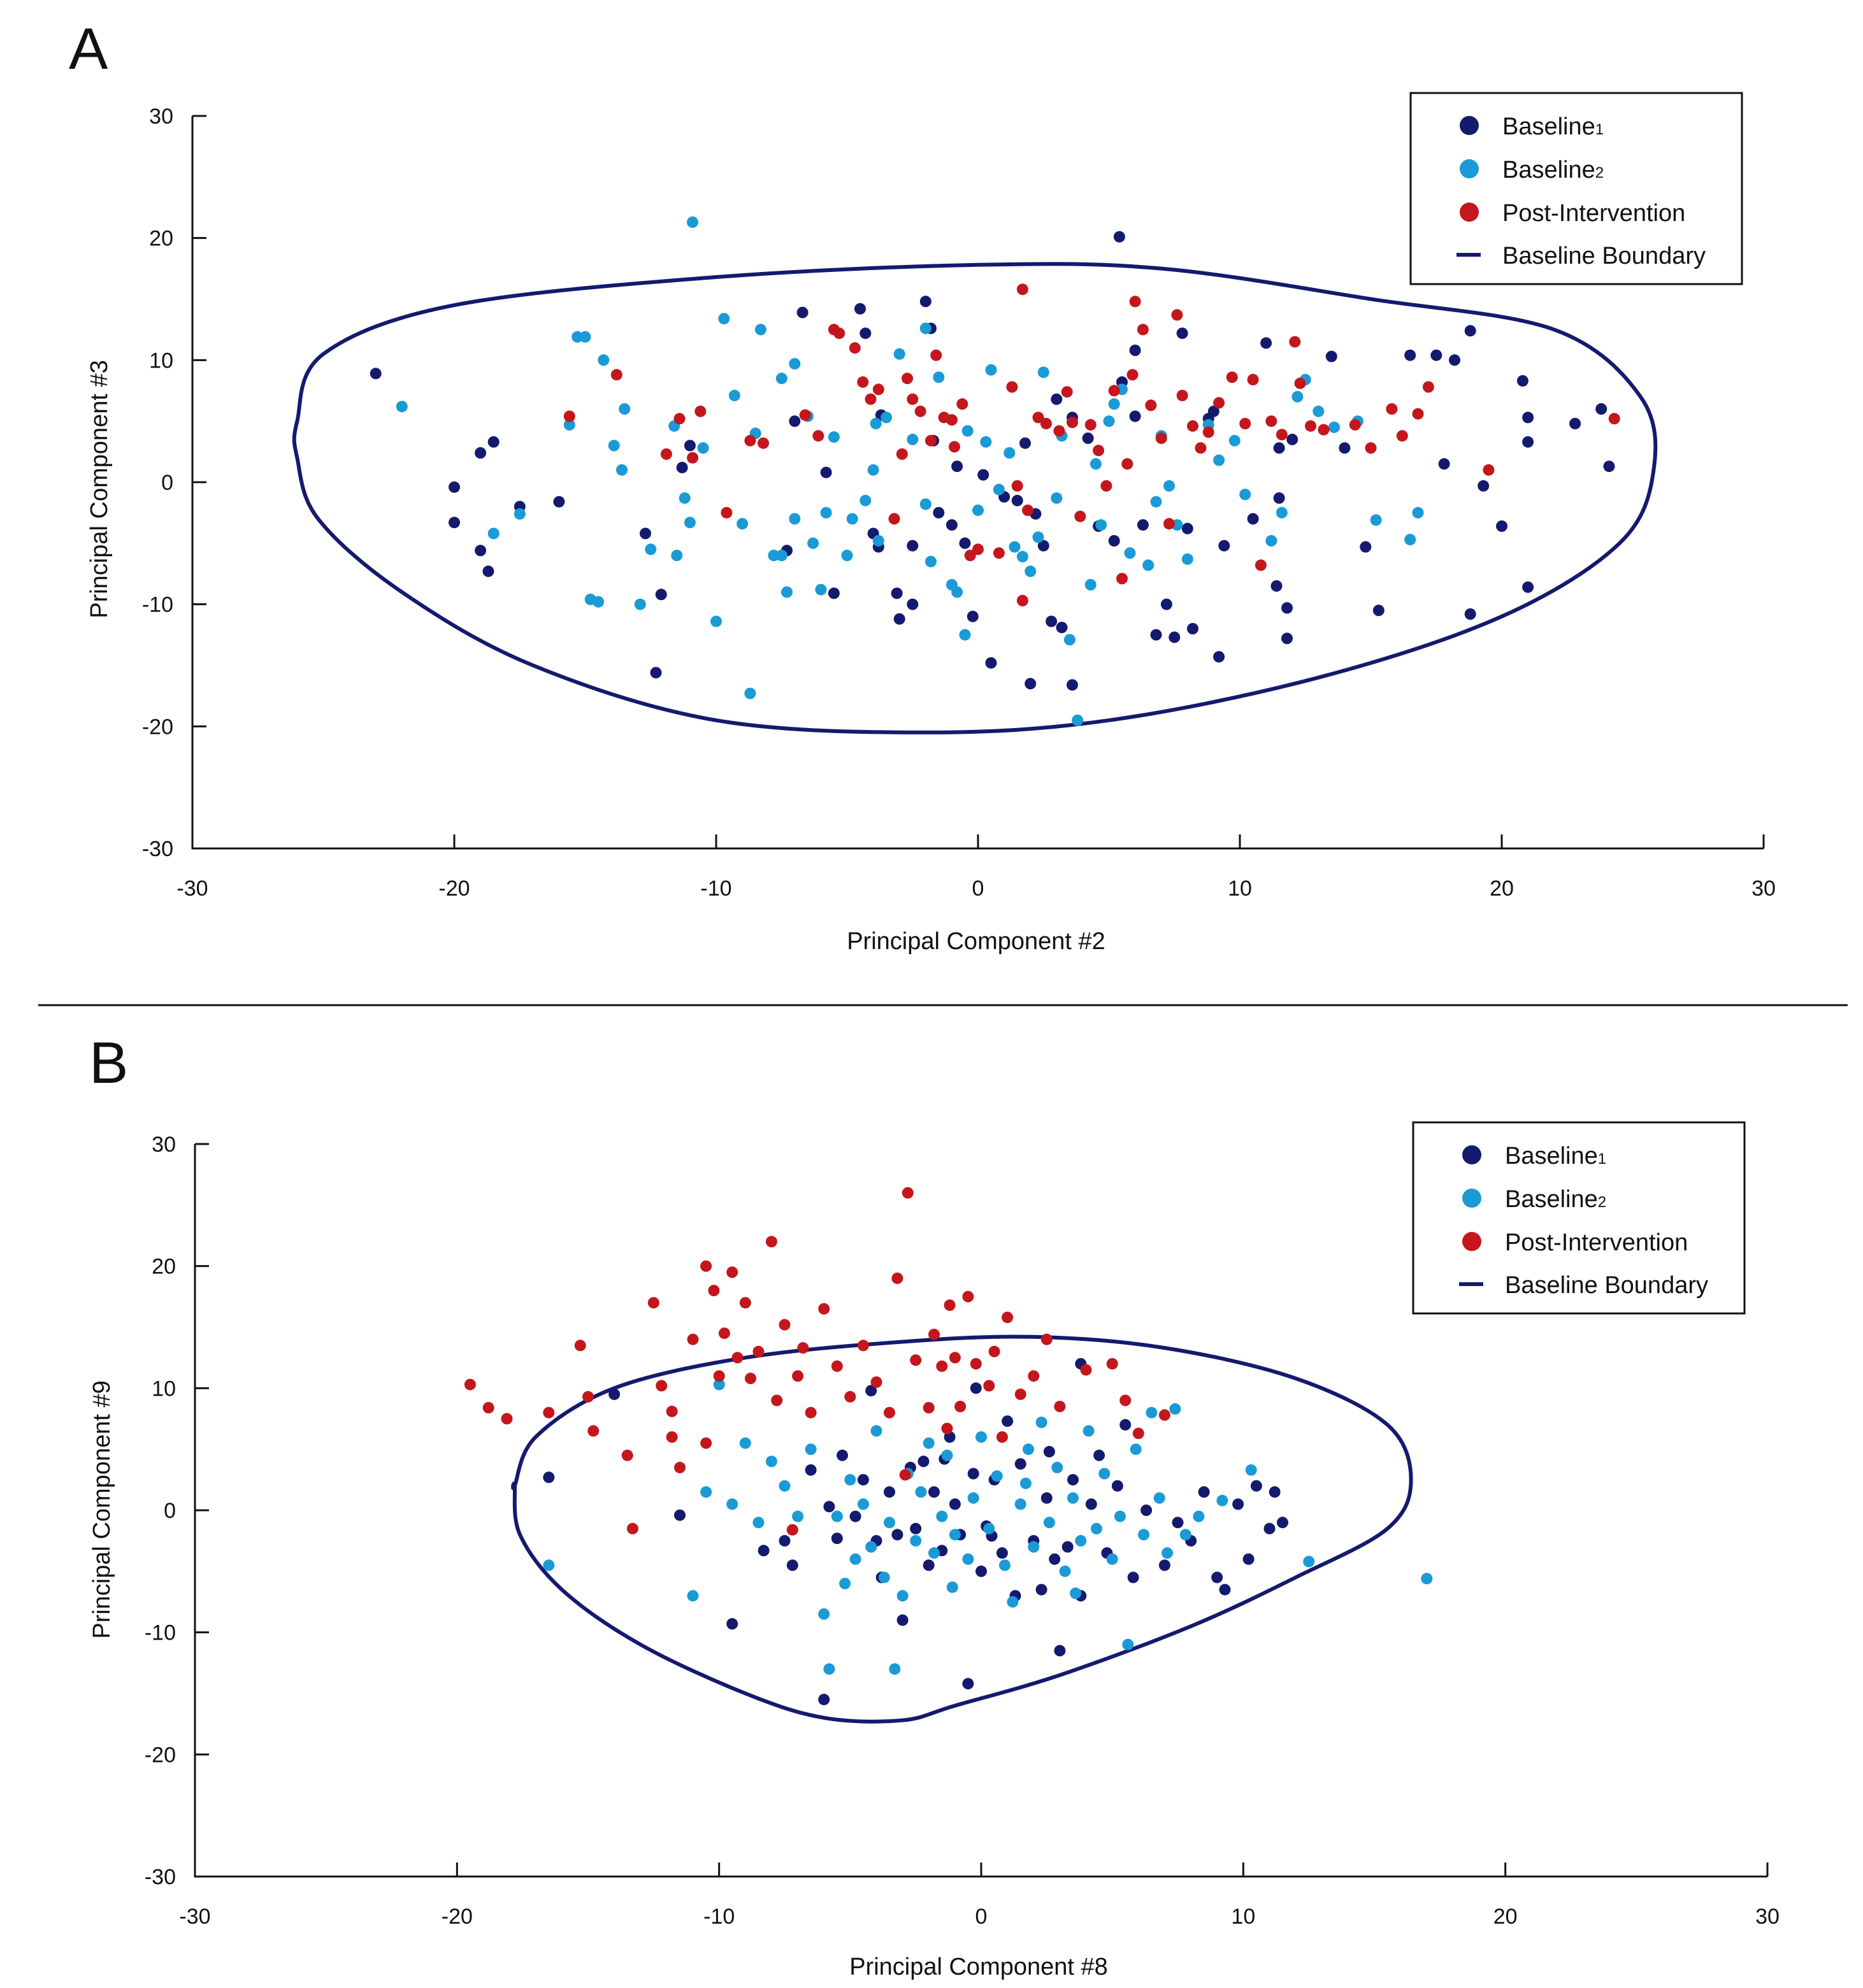 The image size is (1863, 1988). What do you see at coordinates (99, 489) in the screenshot?
I see `y-axis-label-a: Principal Component #3` at bounding box center [99, 489].